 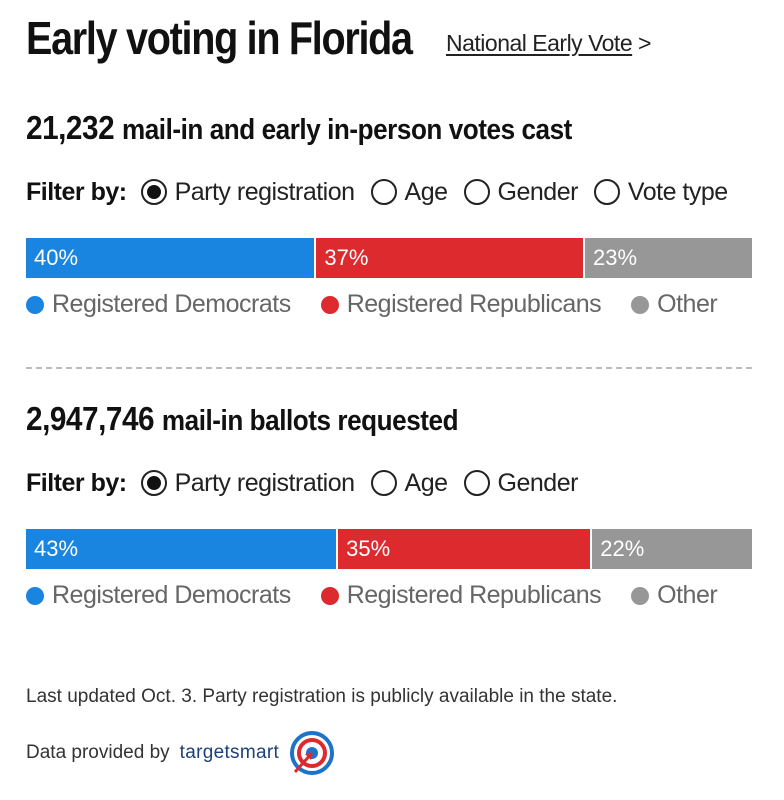 I want to click on national-early-vote-link: National Early Vote >, so click(x=548, y=43).